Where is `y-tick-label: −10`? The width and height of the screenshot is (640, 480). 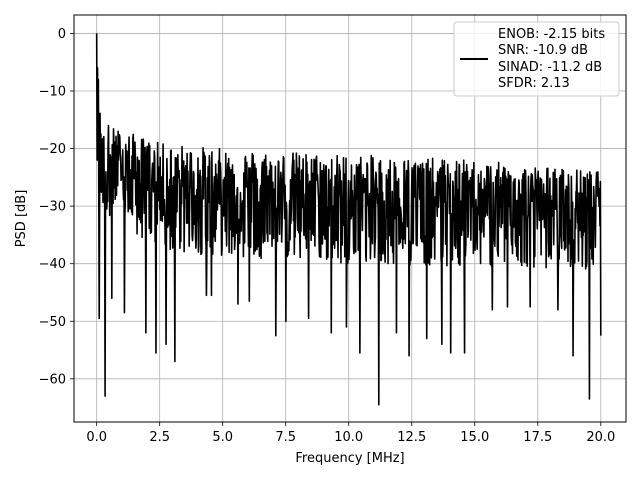 y-tick-label: −10 is located at coordinates (52, 91).